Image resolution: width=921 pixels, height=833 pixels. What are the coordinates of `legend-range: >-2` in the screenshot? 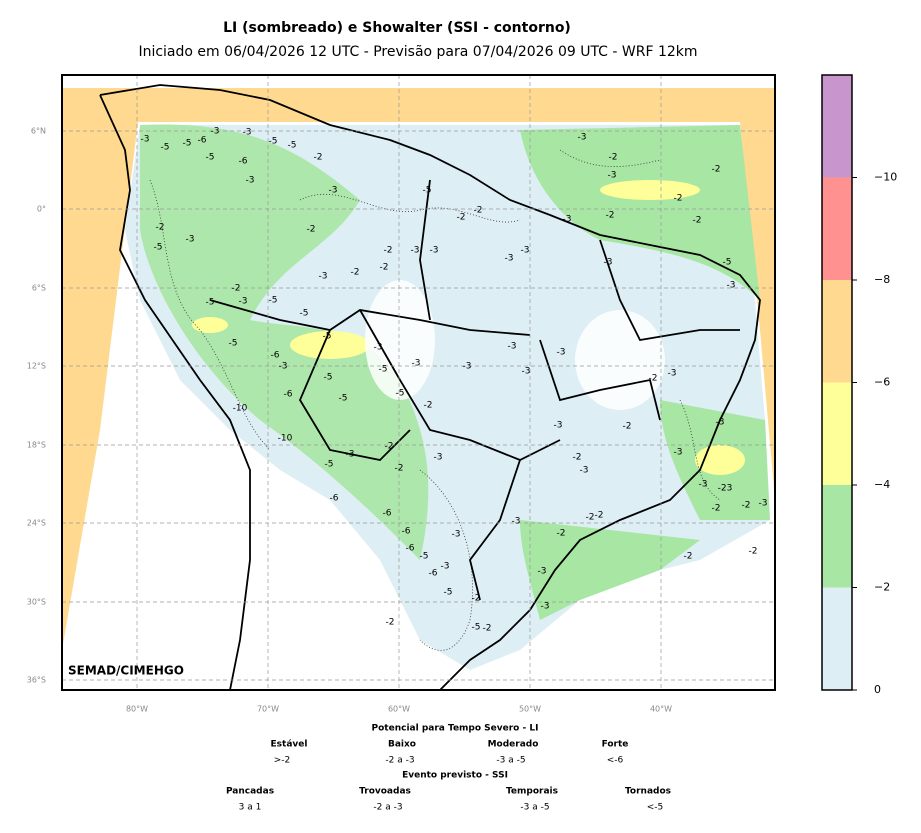 It's located at (282, 761).